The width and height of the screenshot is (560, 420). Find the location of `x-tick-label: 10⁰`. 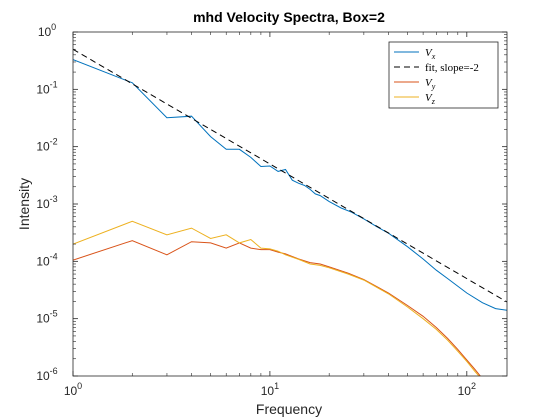

x-tick-label: 10⁰ is located at coordinates (73, 389).